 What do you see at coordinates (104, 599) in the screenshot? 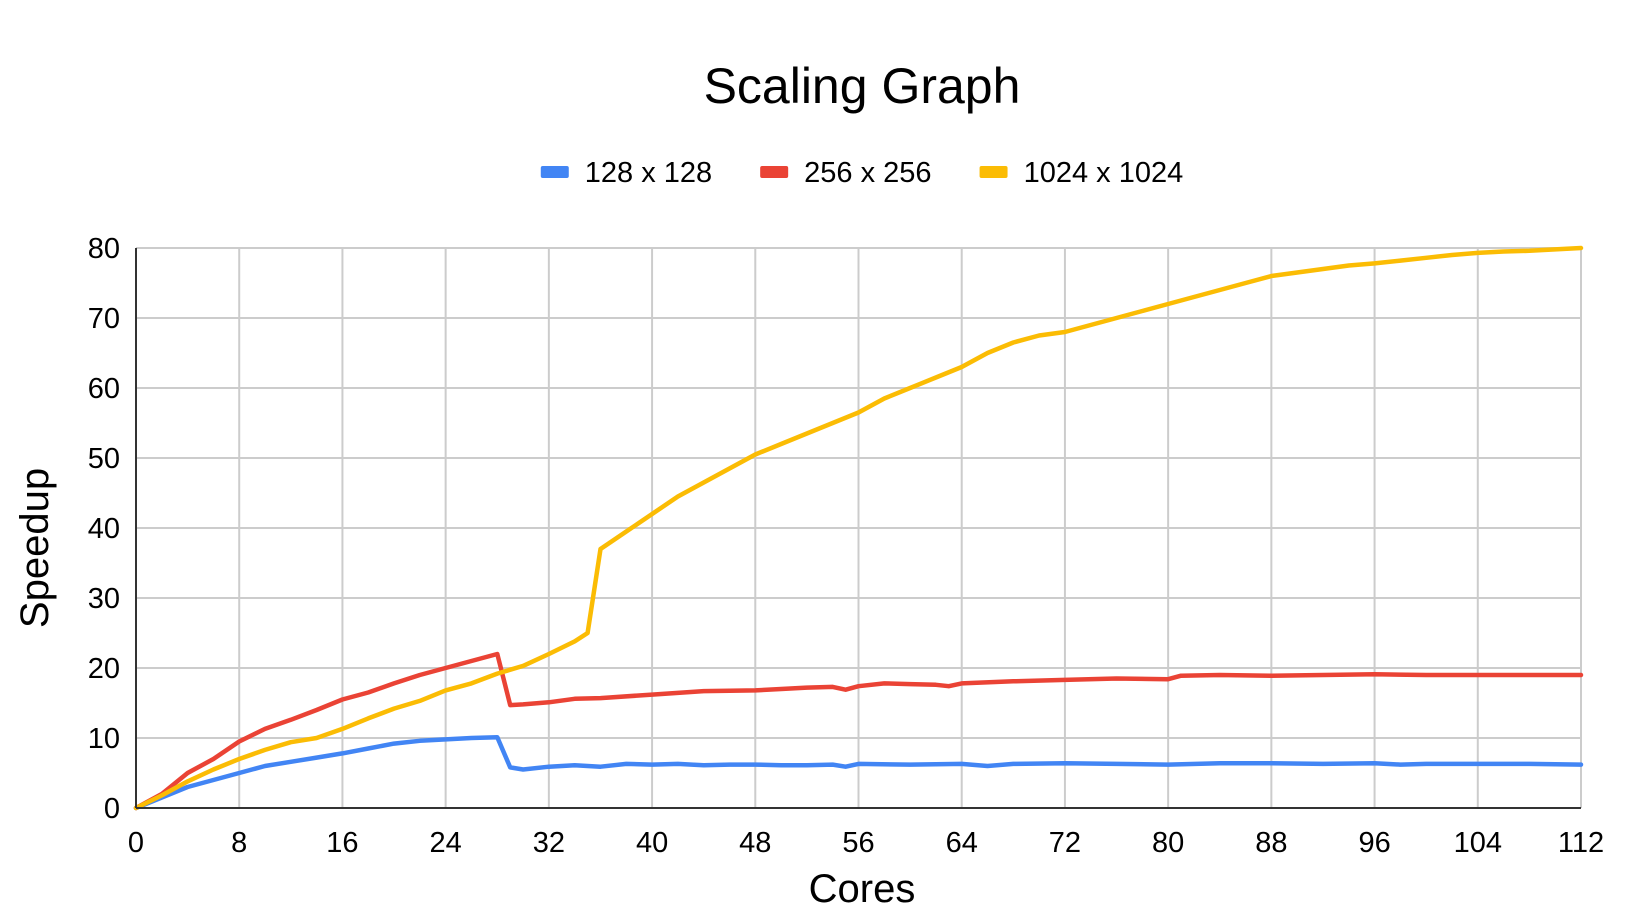
I see `y-tick-label: 30` at bounding box center [104, 599].